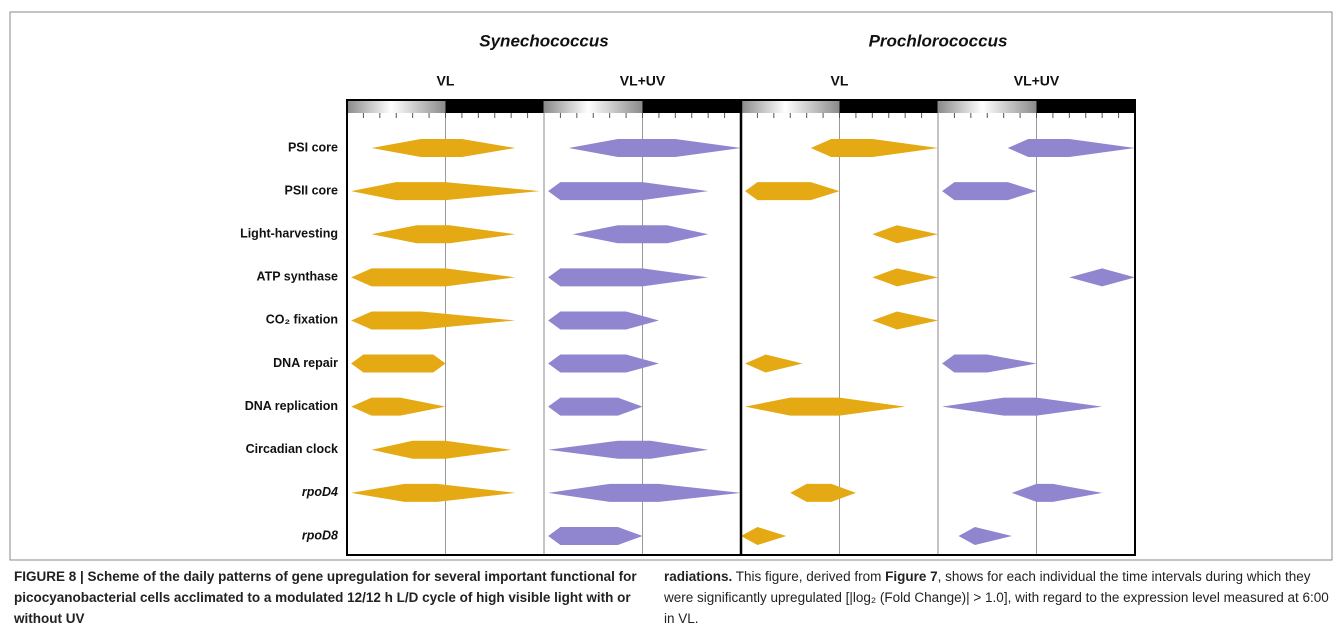 The height and width of the screenshot is (643, 1342). I want to click on row-label: ATP synthase, so click(297, 277).